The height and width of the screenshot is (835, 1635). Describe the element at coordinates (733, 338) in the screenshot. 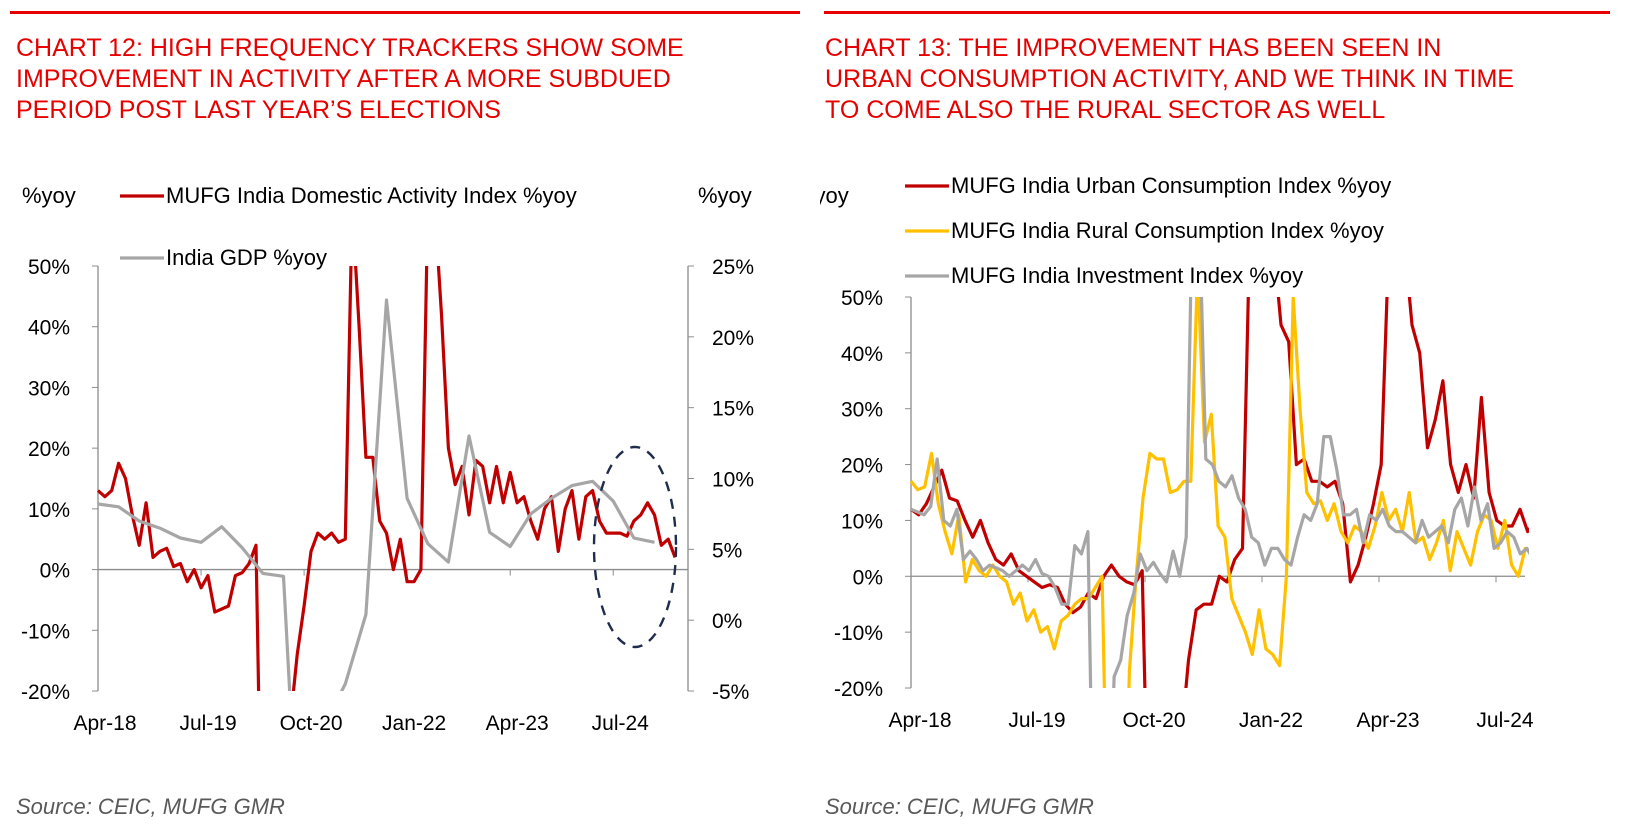

I see `y-tick-label-right: 20%` at that location.